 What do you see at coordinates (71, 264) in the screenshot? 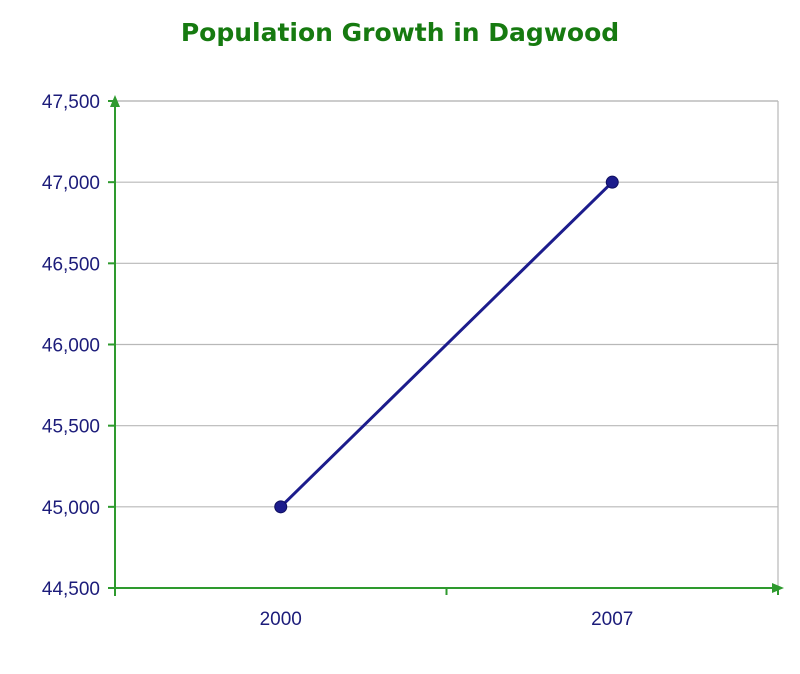
I see `y-tick-label: 46,500` at bounding box center [71, 264].